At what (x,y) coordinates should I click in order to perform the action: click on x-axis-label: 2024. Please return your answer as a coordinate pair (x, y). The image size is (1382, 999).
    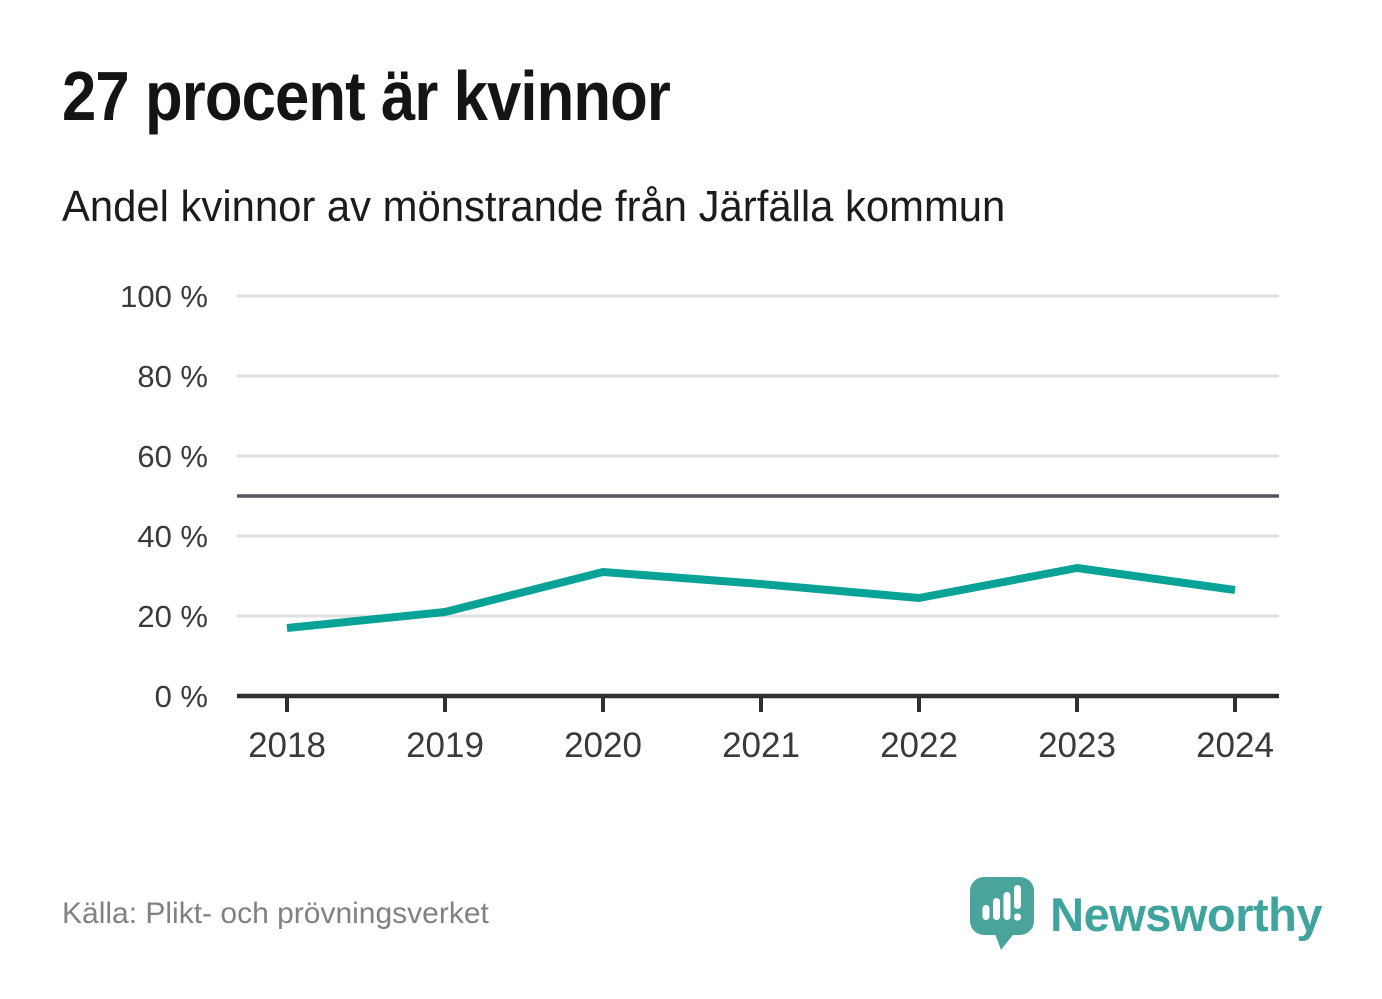
    Looking at the image, I should click on (1235, 745).